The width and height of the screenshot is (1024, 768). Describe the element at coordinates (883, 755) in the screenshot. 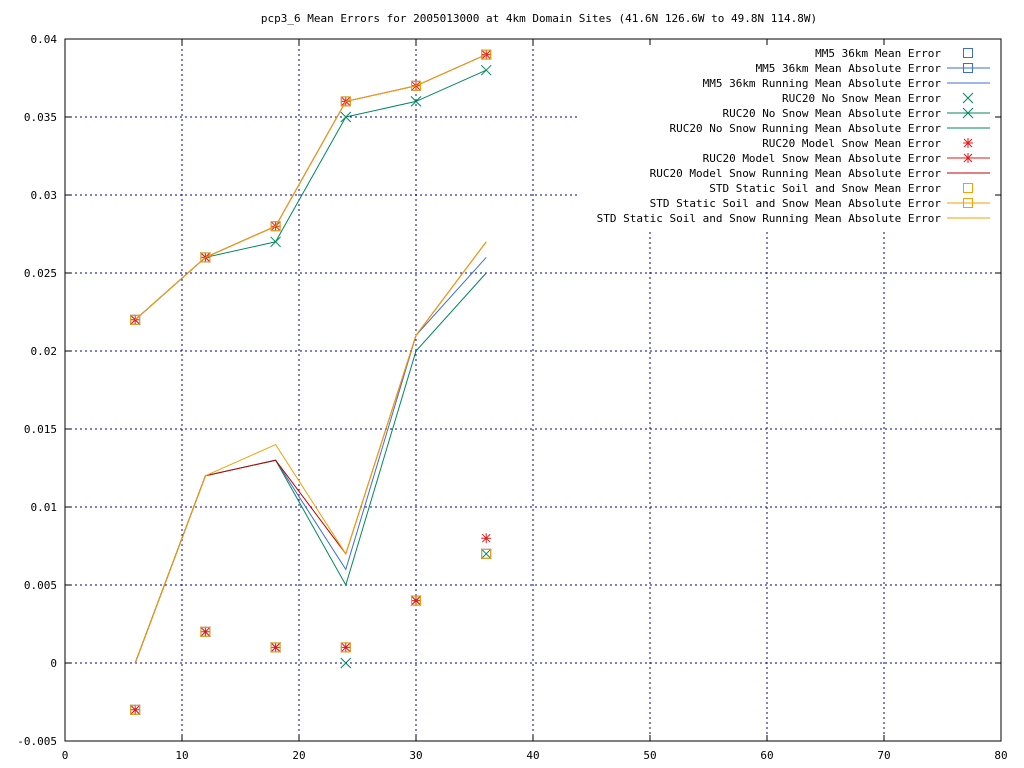

I see `x-tick-label: 70` at that location.